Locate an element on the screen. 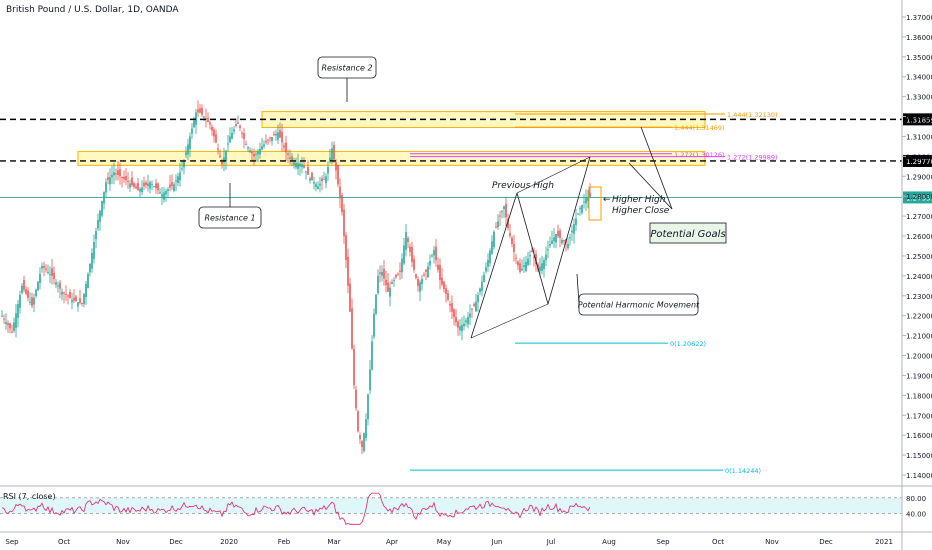  harmonic-callout-pointer is located at coordinates (578, 289).